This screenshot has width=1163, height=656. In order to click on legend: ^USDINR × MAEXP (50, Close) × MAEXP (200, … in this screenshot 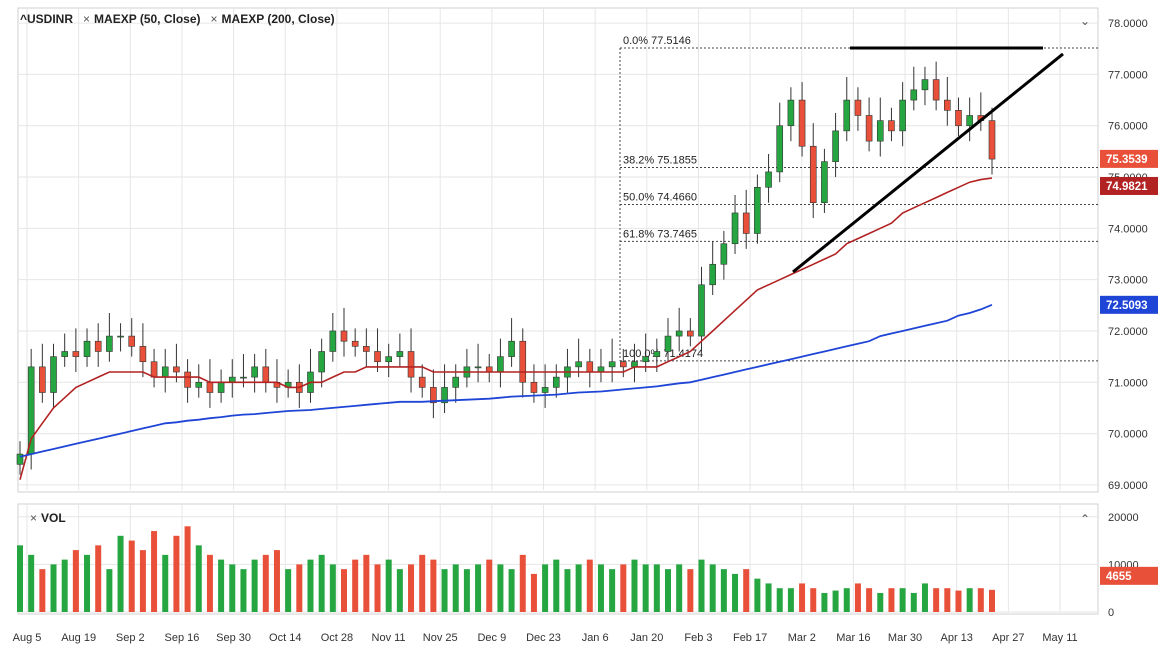, I will do `click(177, 19)`.